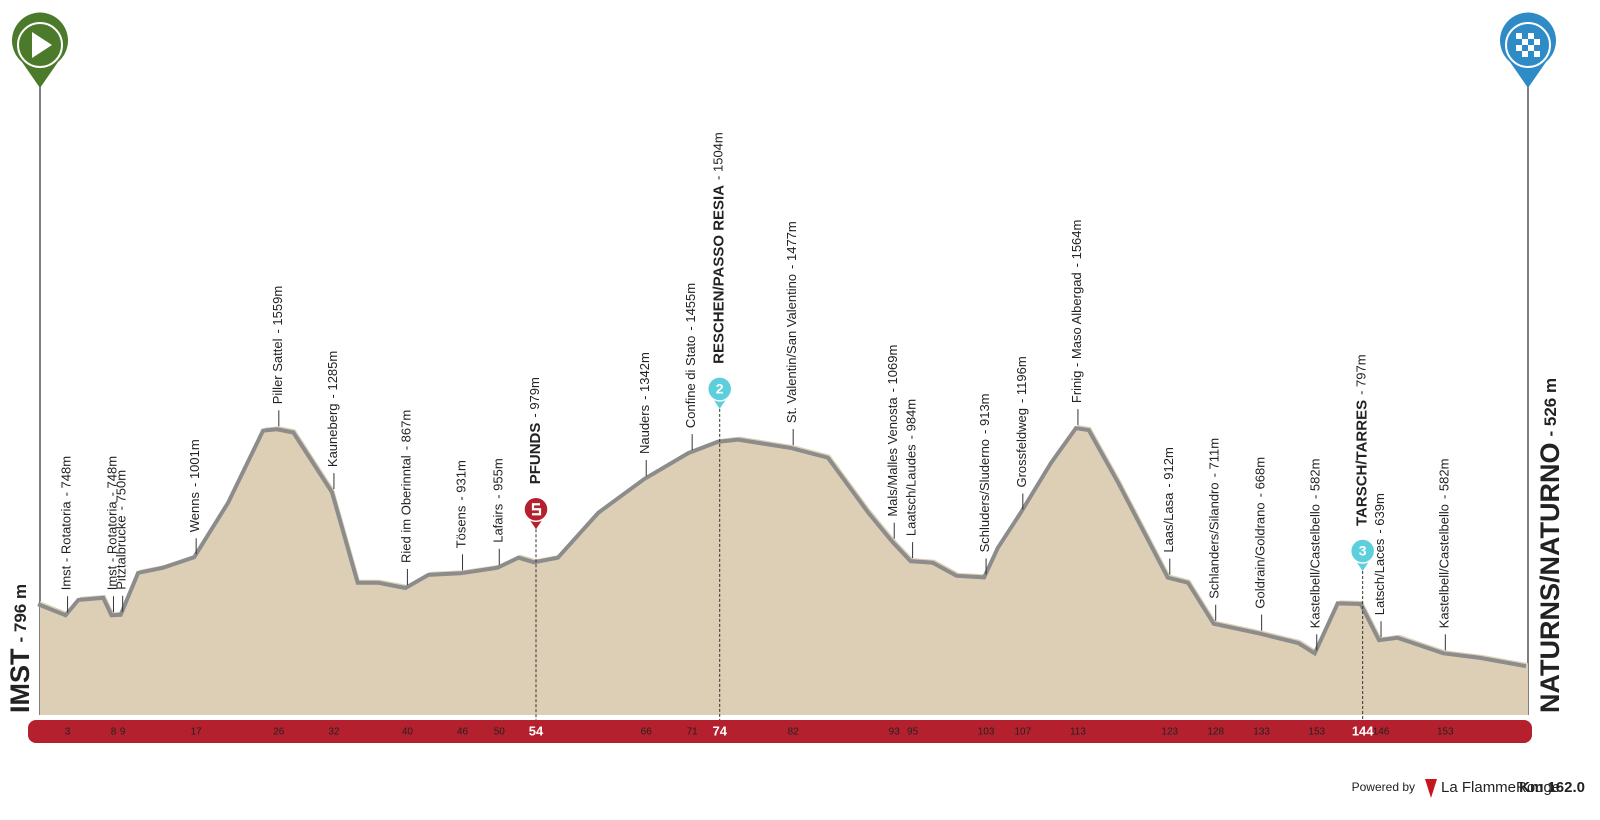 The image size is (1600, 820). I want to click on waypoint-name: Laatsch/Laudes, so click(911, 490).